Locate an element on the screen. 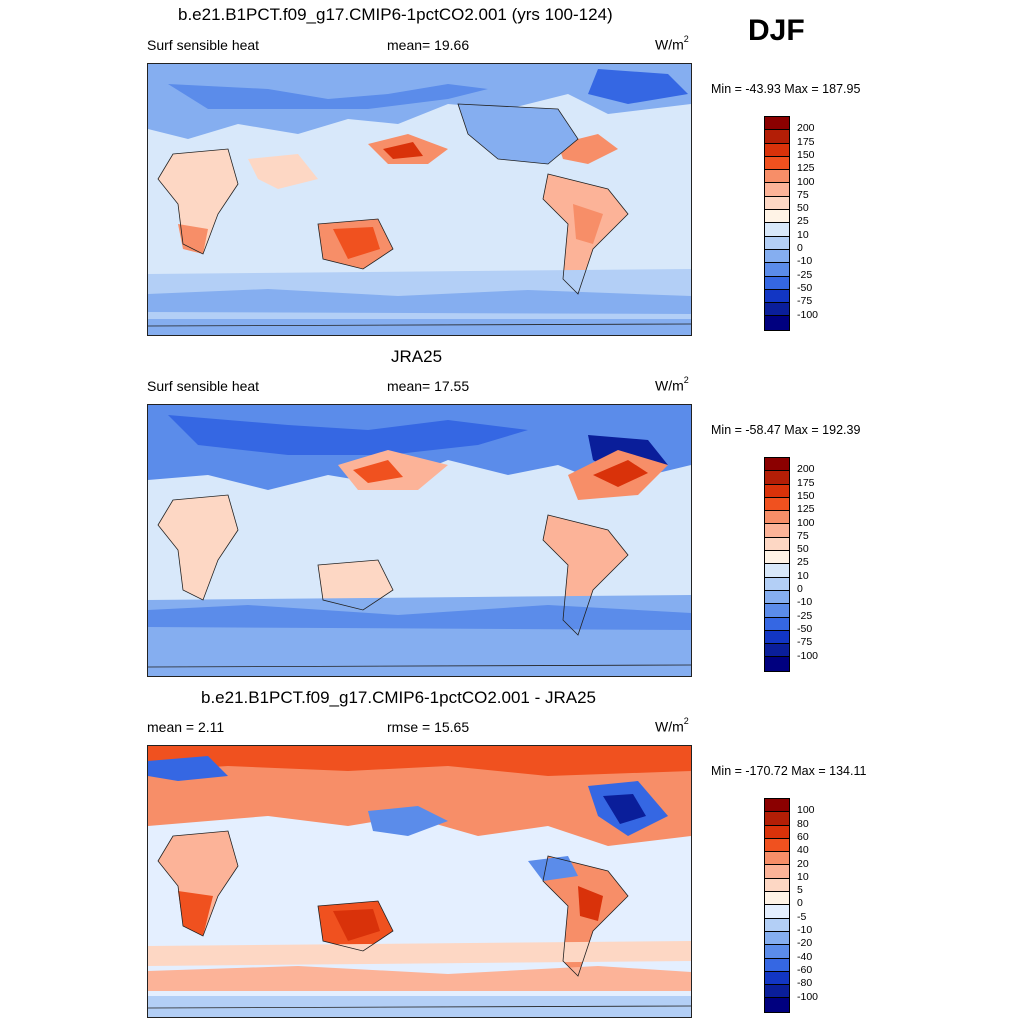 This screenshot has width=1024, height=1024. colorbar-tick-label: 5 is located at coordinates (800, 890).